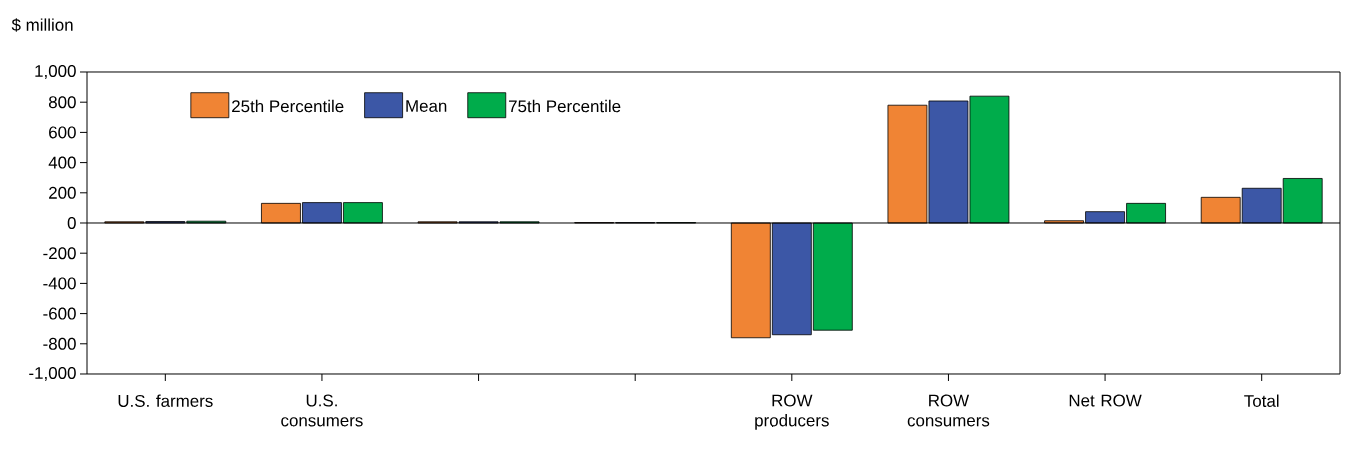 The width and height of the screenshot is (1350, 450). I want to click on legend-label: 75th Percentile, so click(565, 106).